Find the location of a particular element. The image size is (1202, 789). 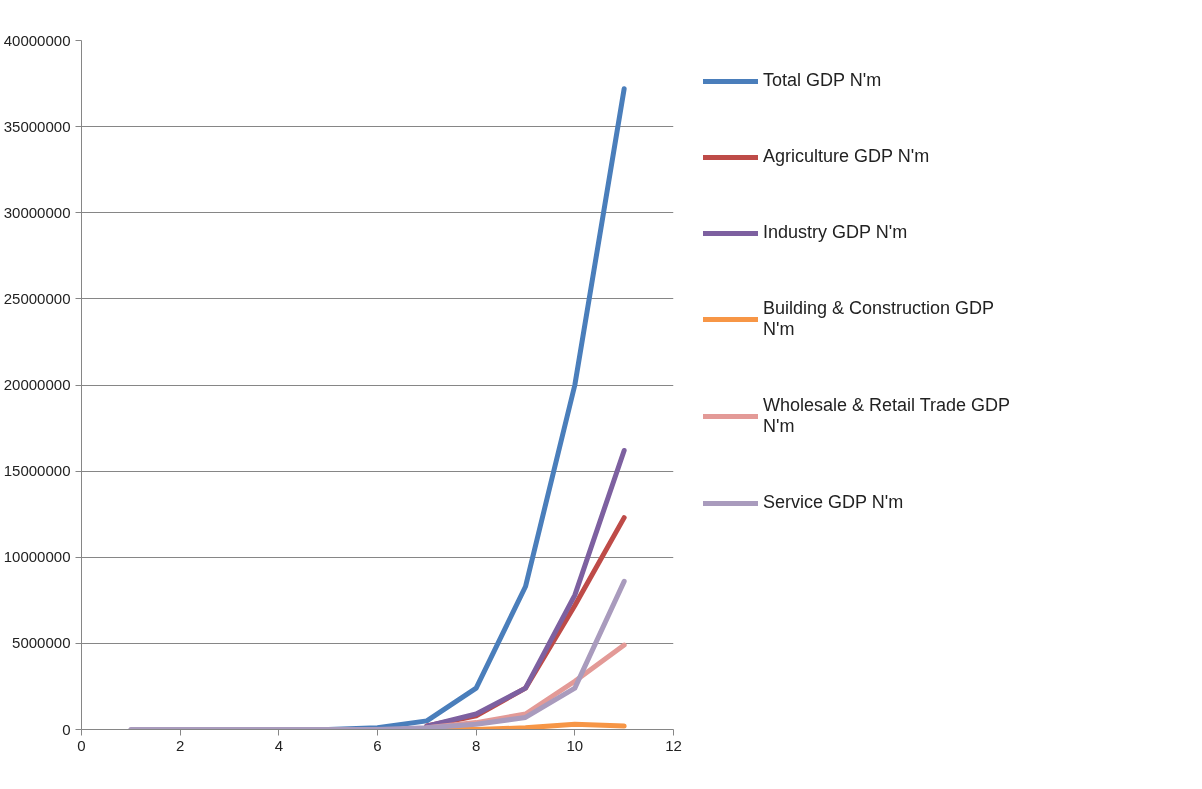

y-tick-label: 30000000 is located at coordinates (37, 212).